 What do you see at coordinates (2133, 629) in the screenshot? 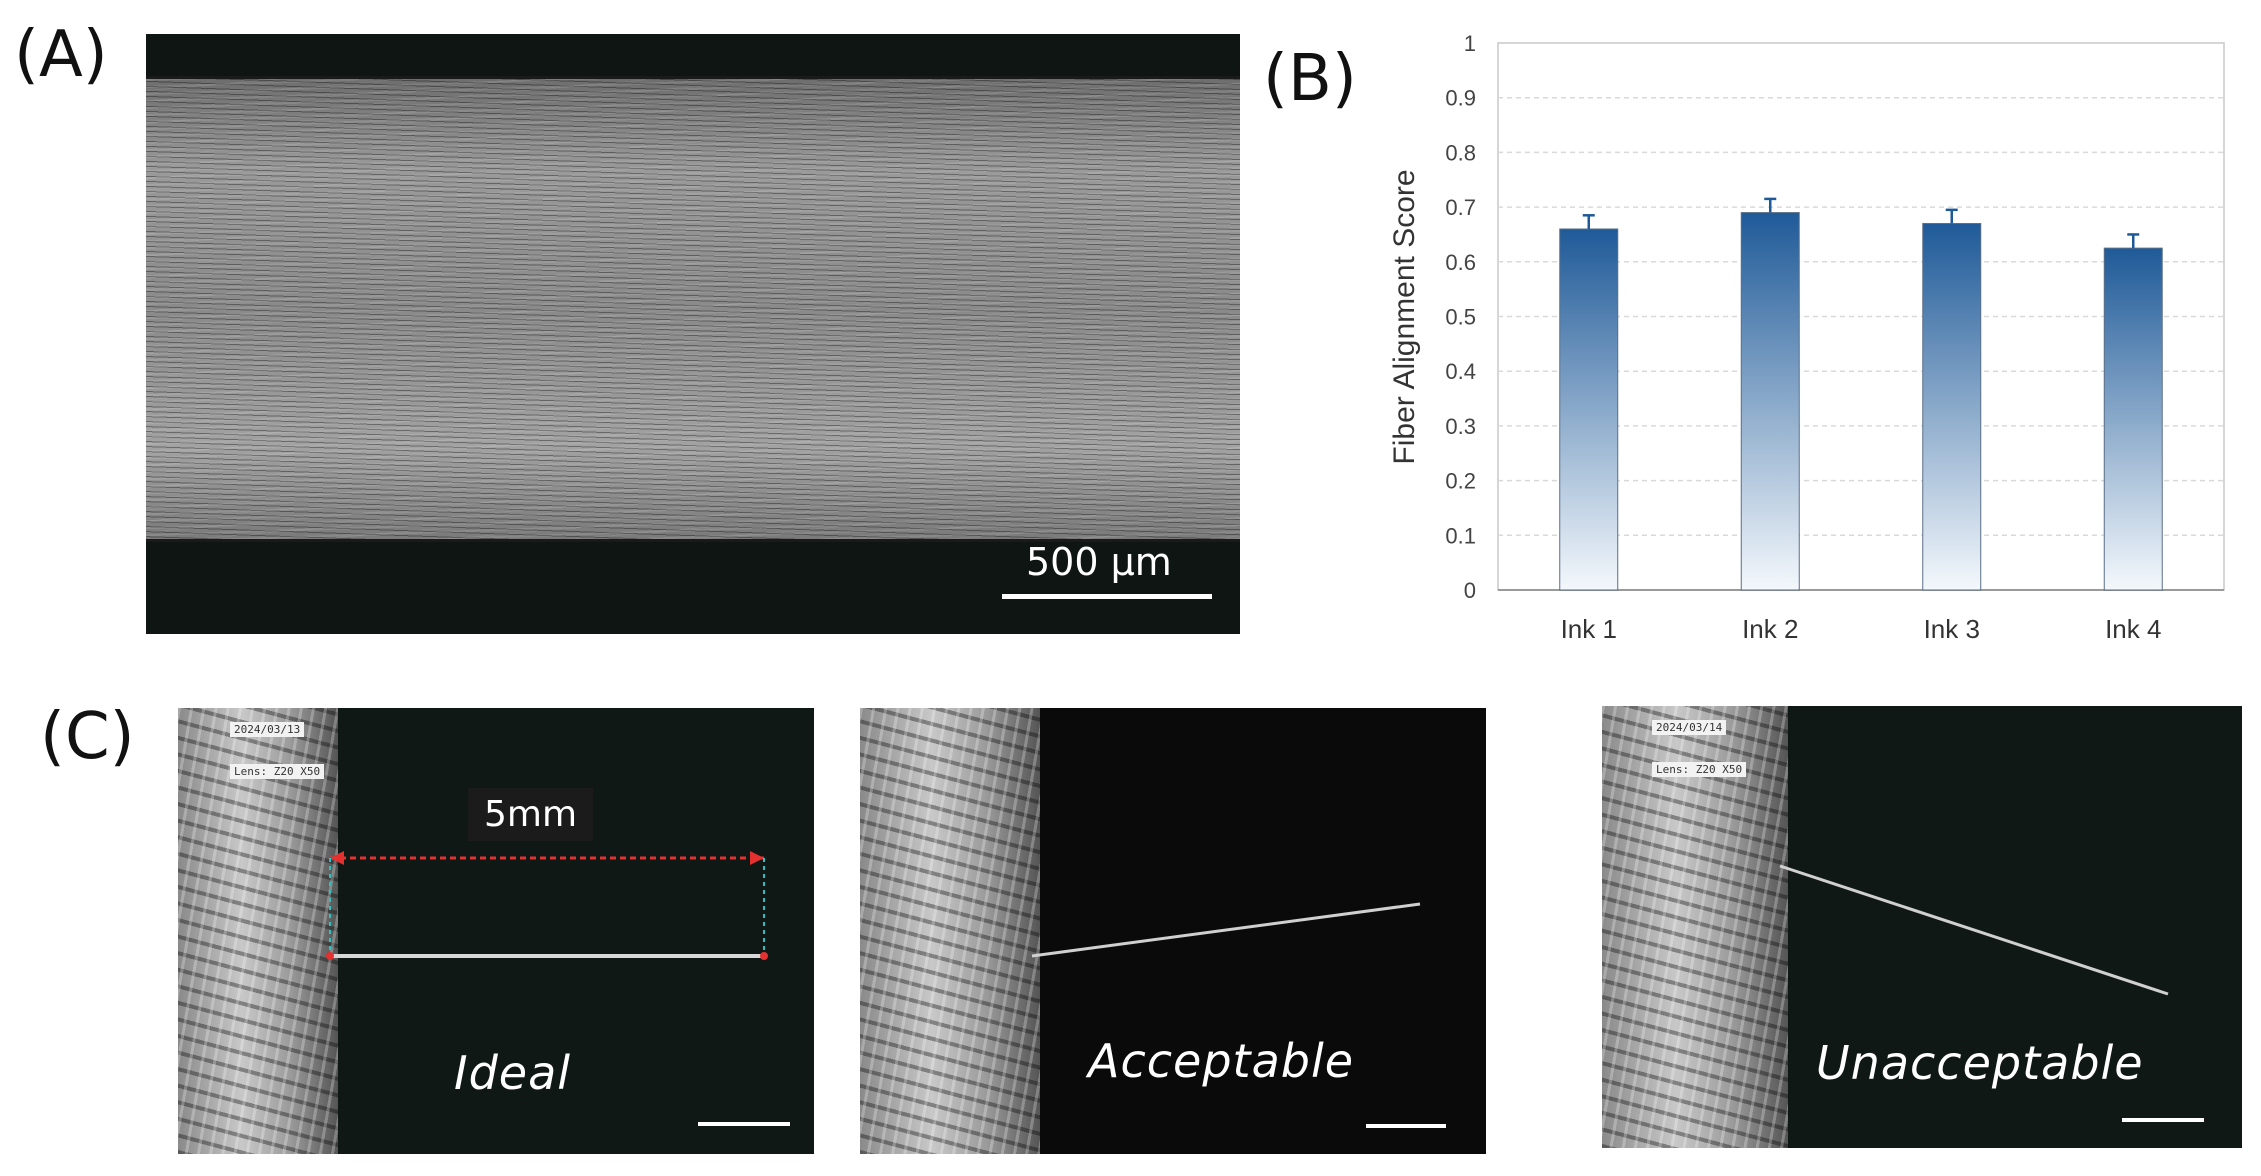
I see `x-tick-label: Ink 4` at bounding box center [2133, 629].